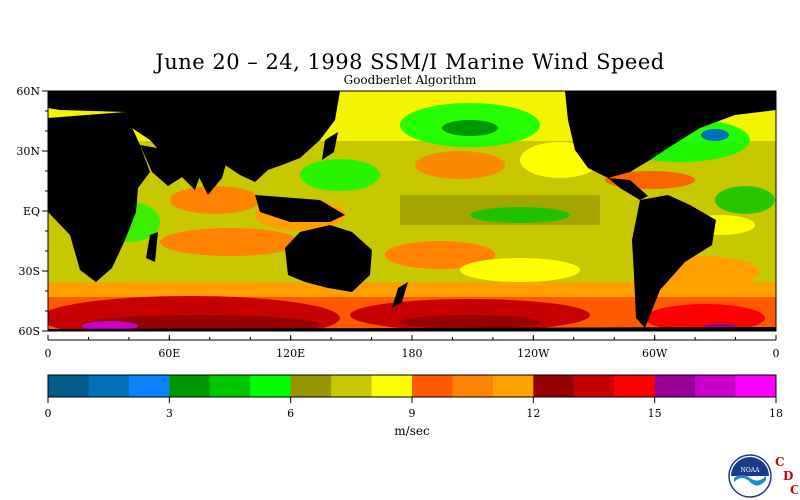  What do you see at coordinates (152, 247) in the screenshot?
I see `madagascar-land` at bounding box center [152, 247].